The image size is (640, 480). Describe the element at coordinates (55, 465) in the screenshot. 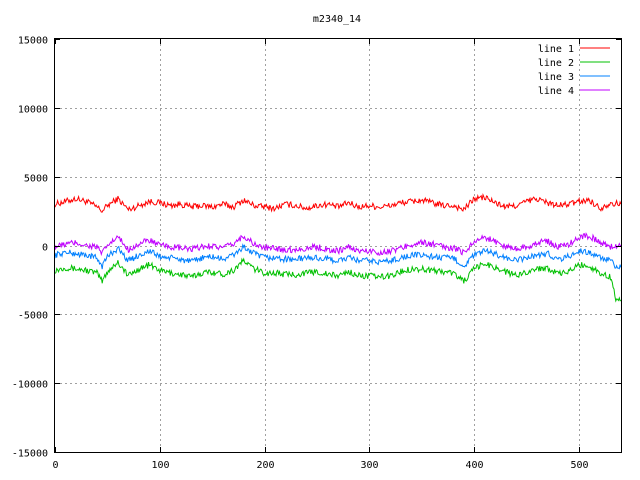

I see `x-tick-label: 0` at that location.